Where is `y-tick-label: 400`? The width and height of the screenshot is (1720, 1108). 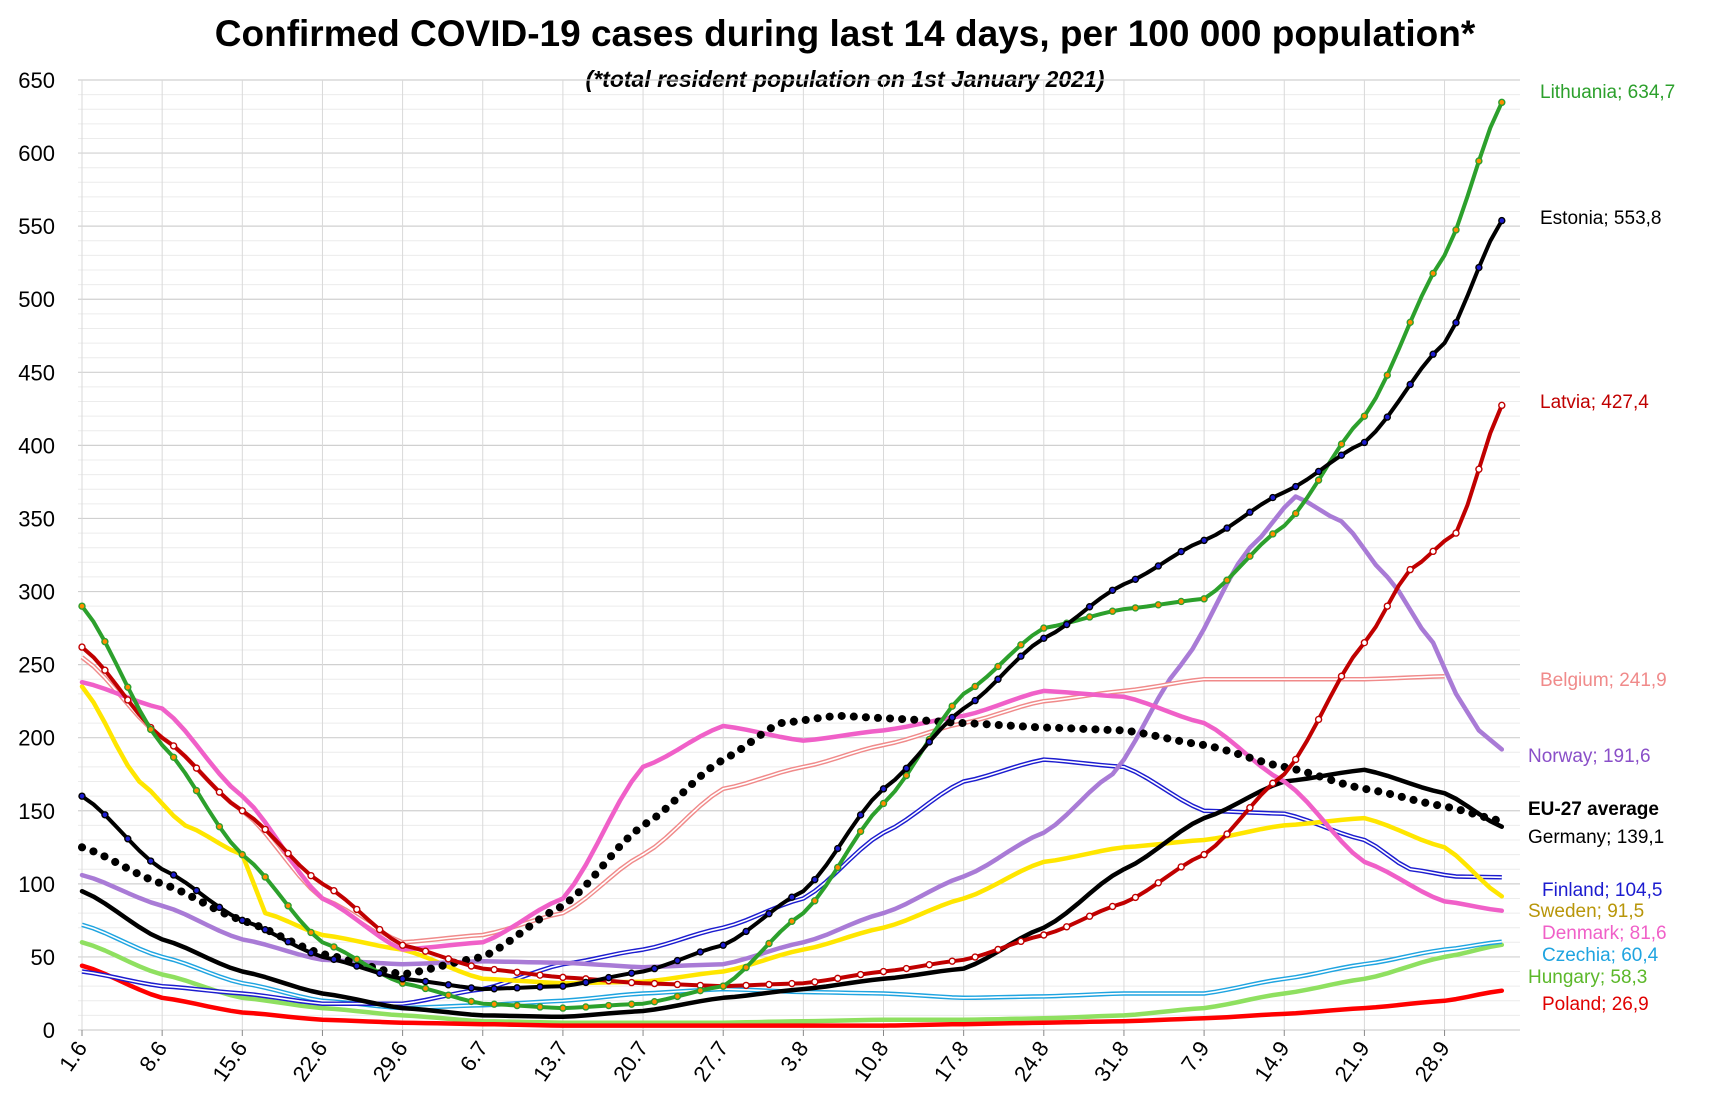 y-tick-label: 400 is located at coordinates (36, 445).